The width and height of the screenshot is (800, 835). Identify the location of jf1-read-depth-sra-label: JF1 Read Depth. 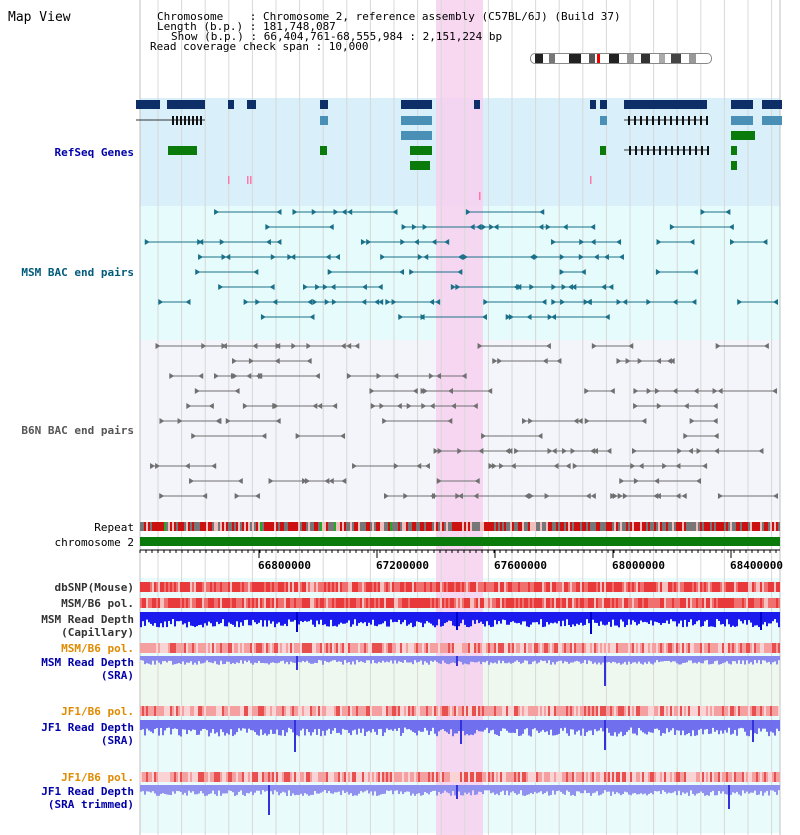
(87, 727).